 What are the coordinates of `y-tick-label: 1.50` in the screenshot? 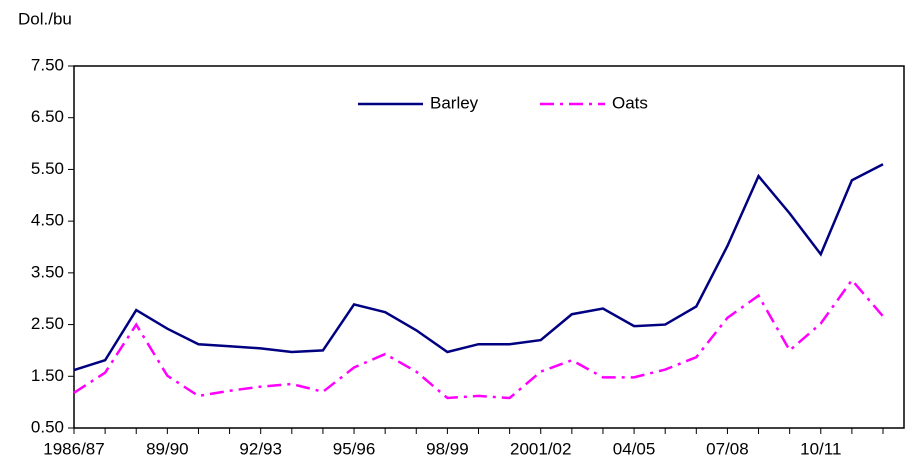 It's located at (47, 375).